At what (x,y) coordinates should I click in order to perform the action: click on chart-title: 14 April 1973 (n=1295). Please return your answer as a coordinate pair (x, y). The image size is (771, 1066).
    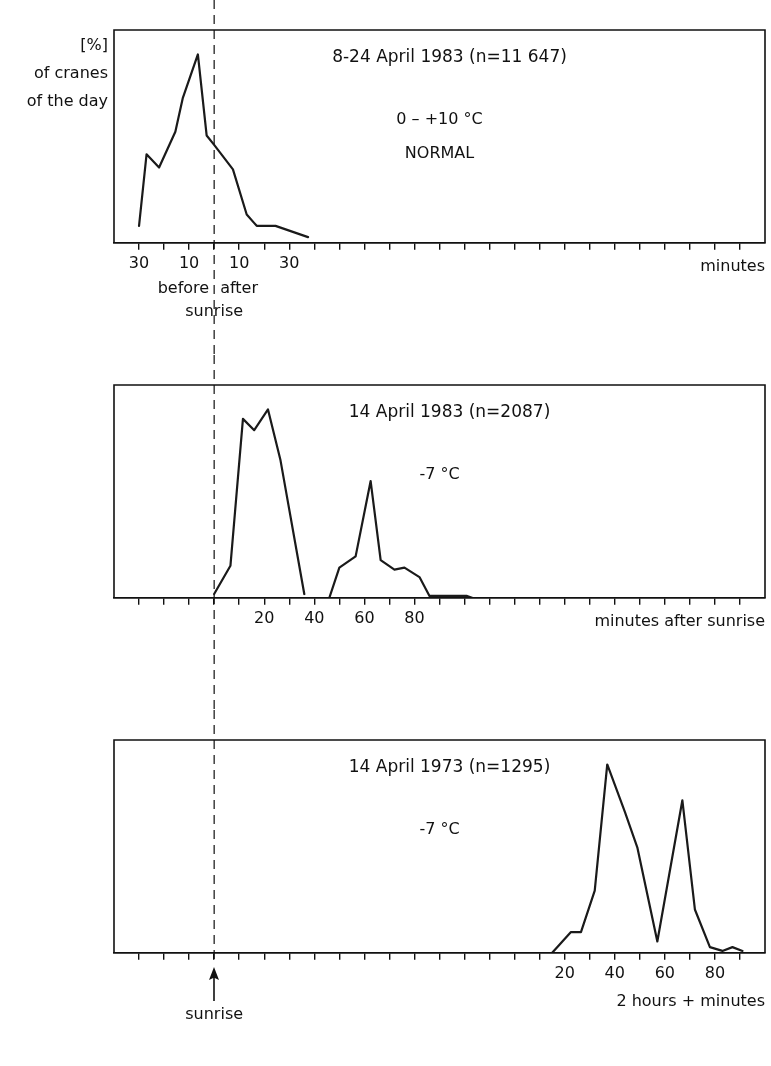
    Looking at the image, I should click on (449, 766).